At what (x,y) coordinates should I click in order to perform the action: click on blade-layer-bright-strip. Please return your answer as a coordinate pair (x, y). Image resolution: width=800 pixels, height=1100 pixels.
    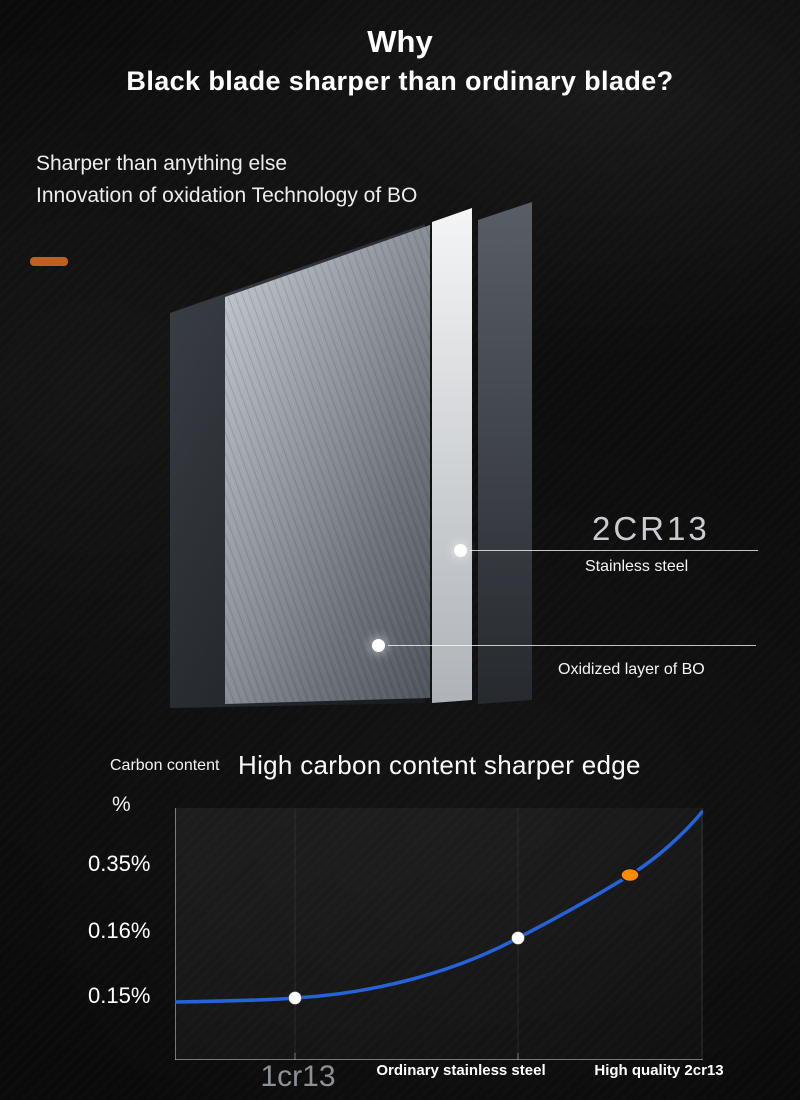
    Looking at the image, I should click on (452, 455).